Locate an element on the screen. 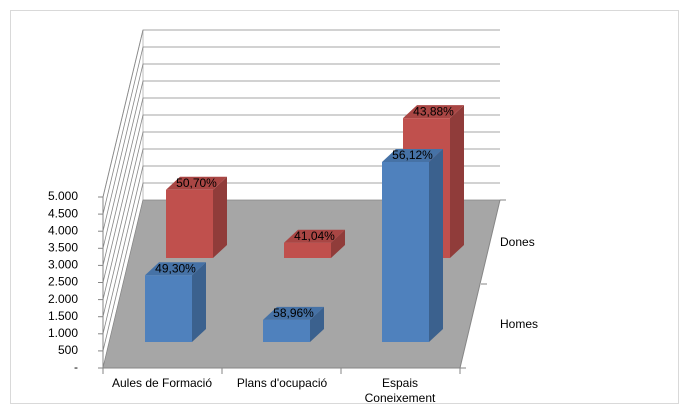  data-label: 50,70% is located at coordinates (196, 183).